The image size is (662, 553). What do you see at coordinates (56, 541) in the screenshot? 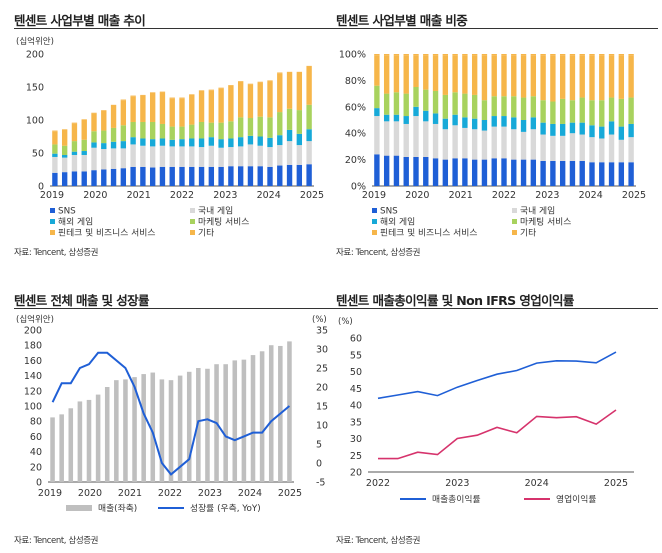
I see `source-note: 자료: Tencent, 삼성증권` at bounding box center [56, 541].